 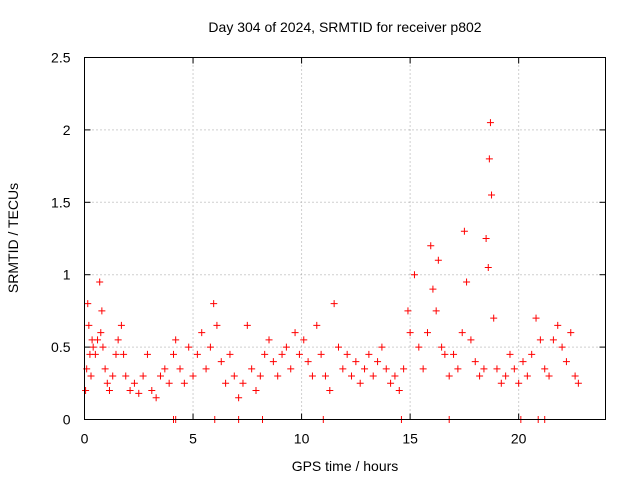 What do you see at coordinates (67, 130) in the screenshot?
I see `y-tick-label: 2` at bounding box center [67, 130].